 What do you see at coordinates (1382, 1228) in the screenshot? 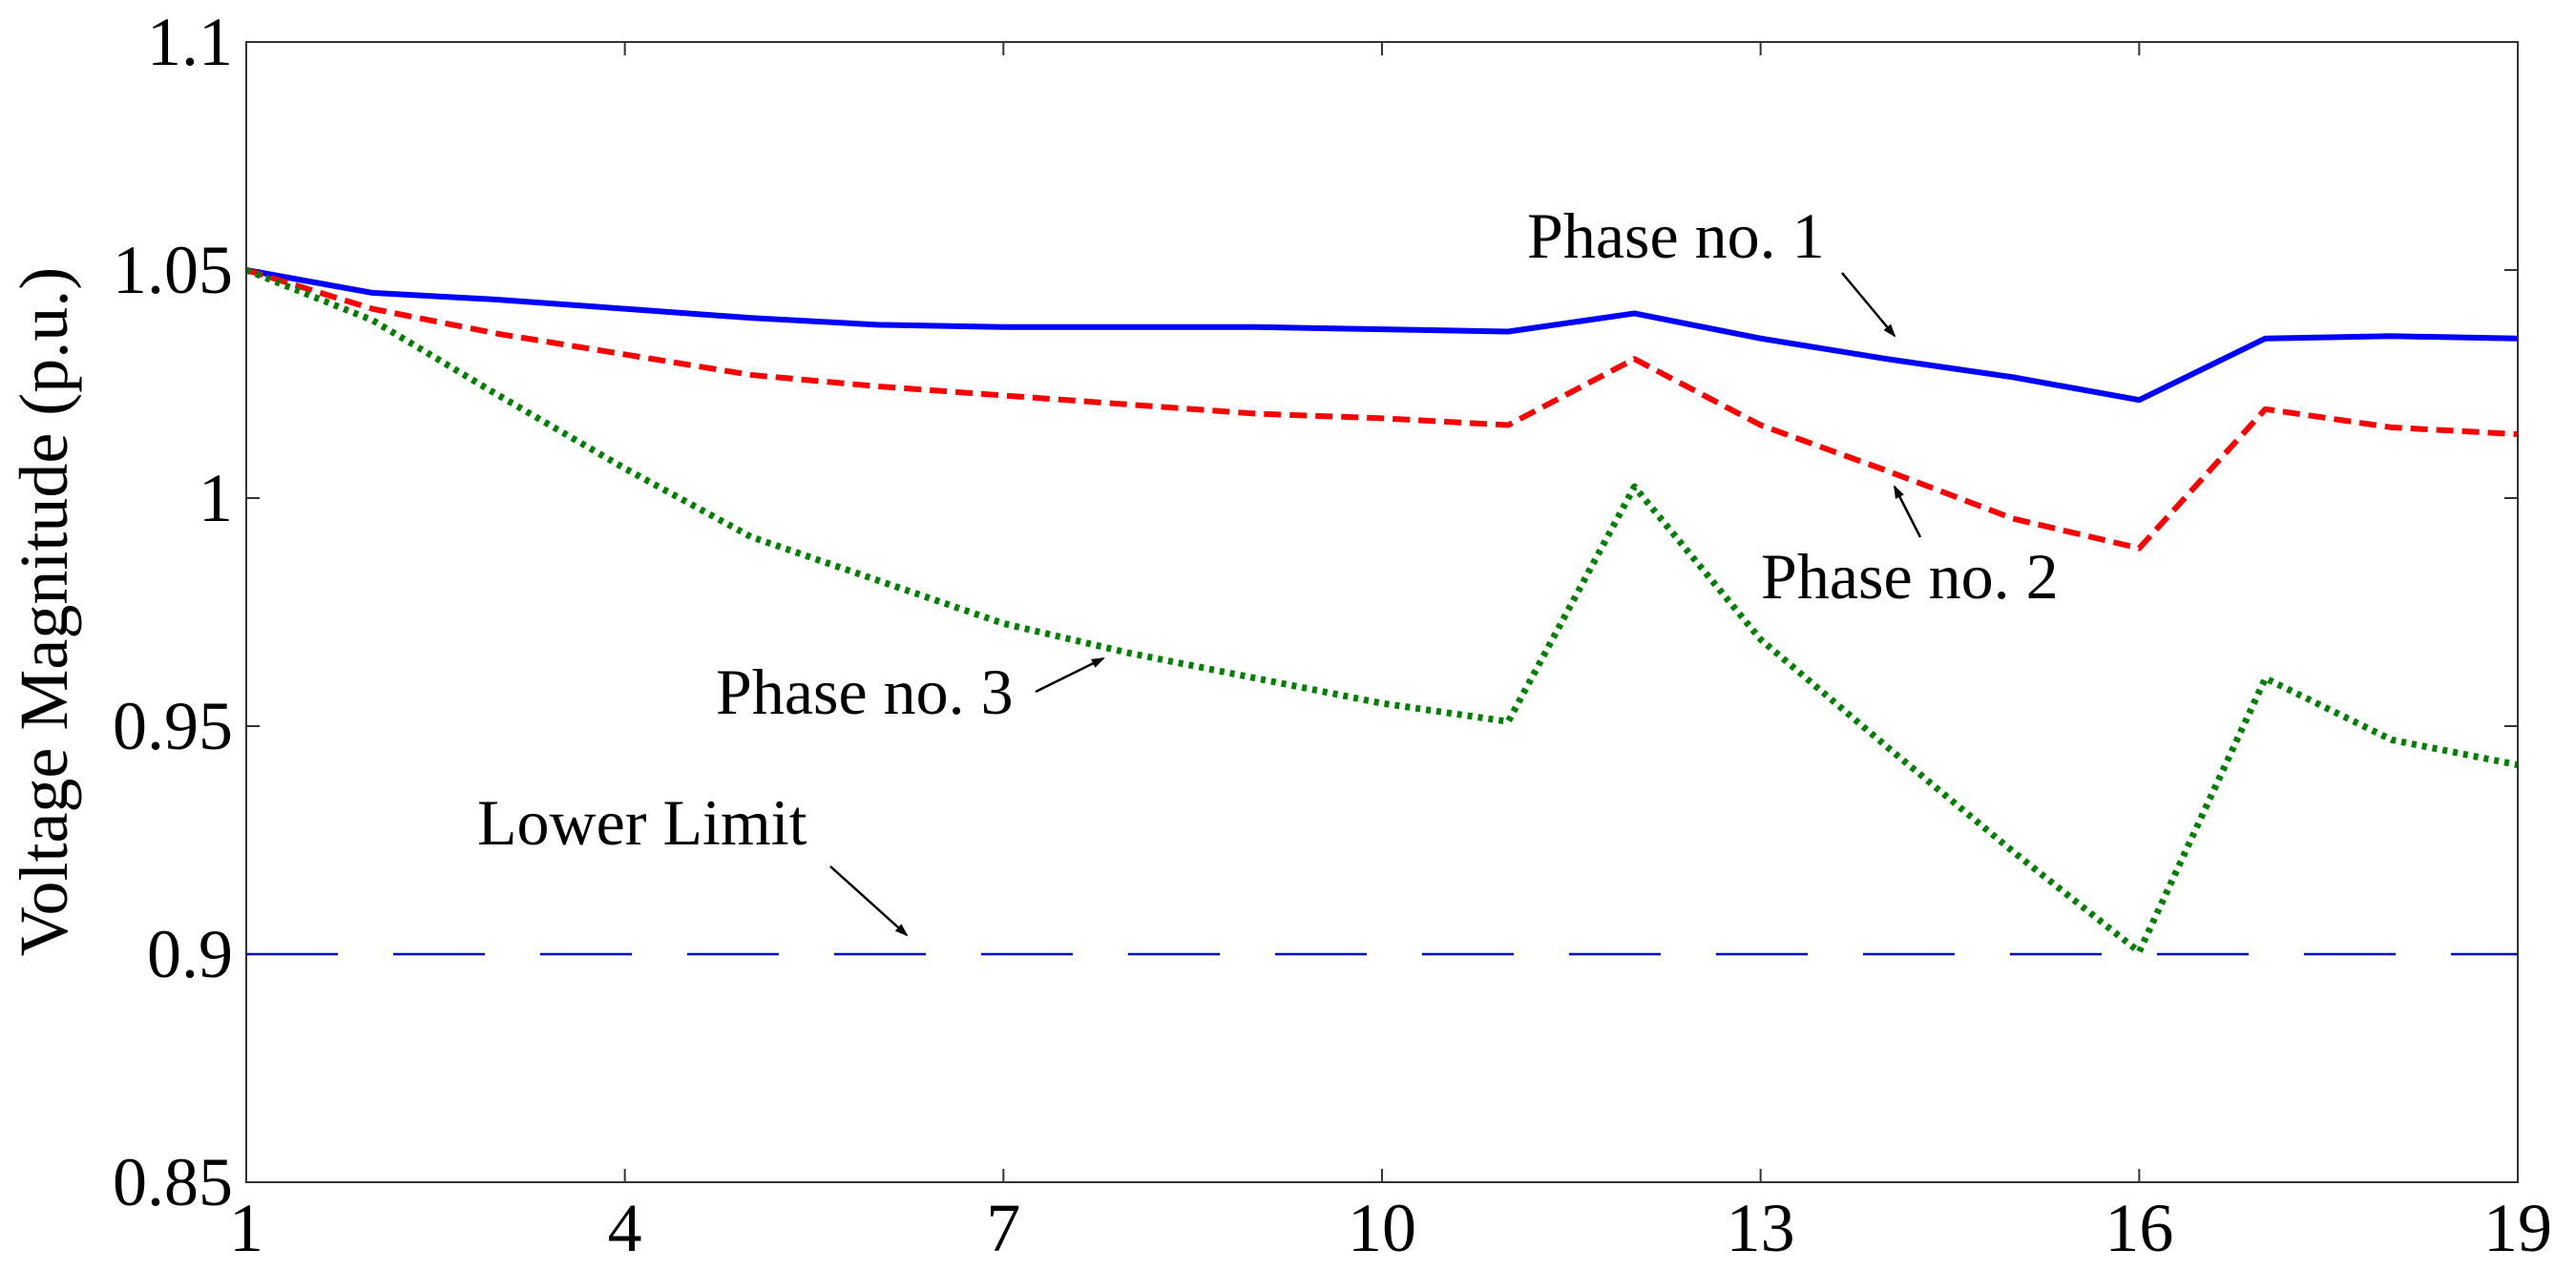
I see `x-tick-label: 10` at bounding box center [1382, 1228].